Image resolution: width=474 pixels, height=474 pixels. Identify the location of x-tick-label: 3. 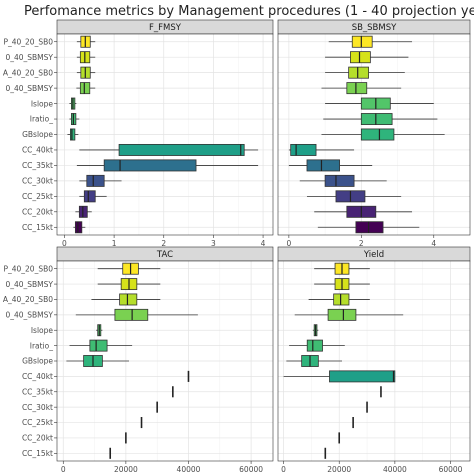
(213, 243).